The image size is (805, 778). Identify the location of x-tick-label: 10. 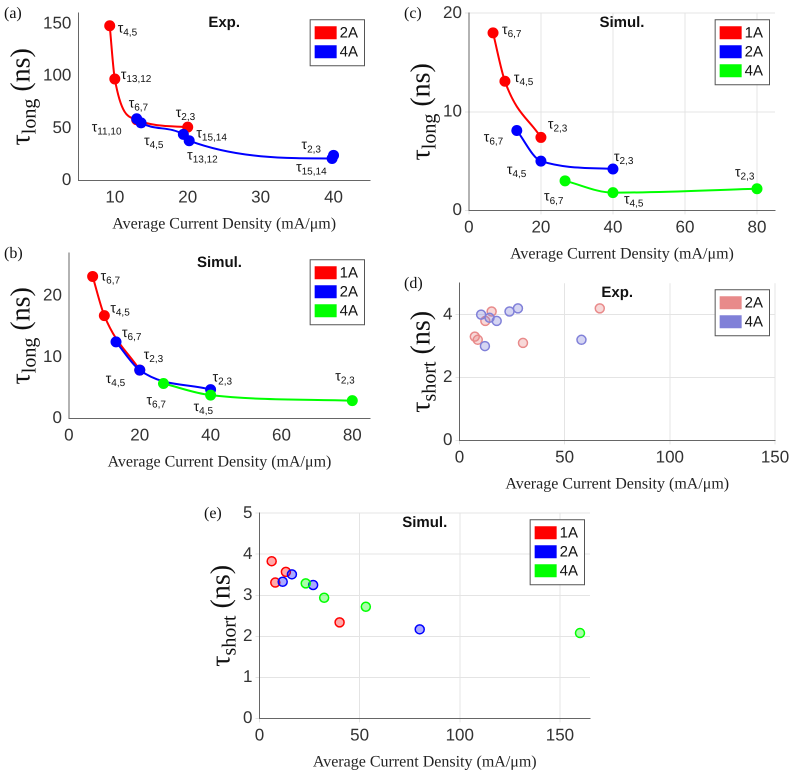
(114, 196).